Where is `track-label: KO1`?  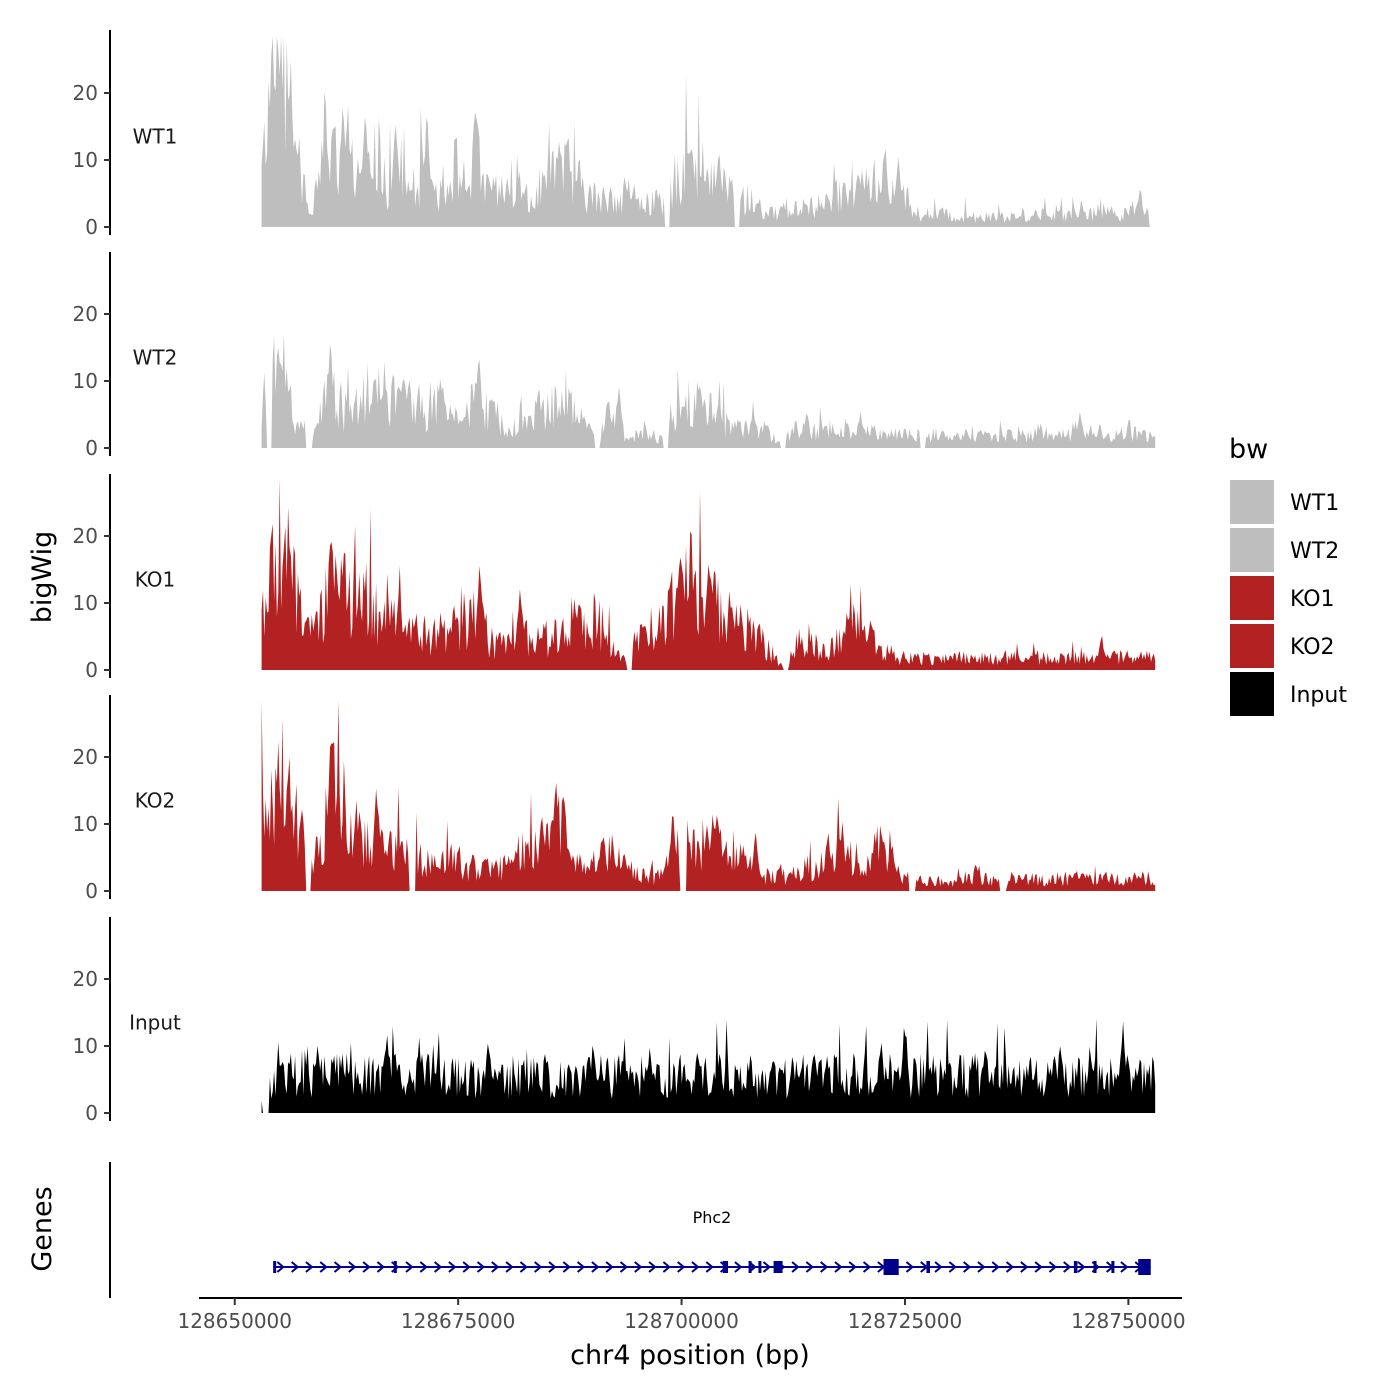 track-label: KO1 is located at coordinates (155, 580).